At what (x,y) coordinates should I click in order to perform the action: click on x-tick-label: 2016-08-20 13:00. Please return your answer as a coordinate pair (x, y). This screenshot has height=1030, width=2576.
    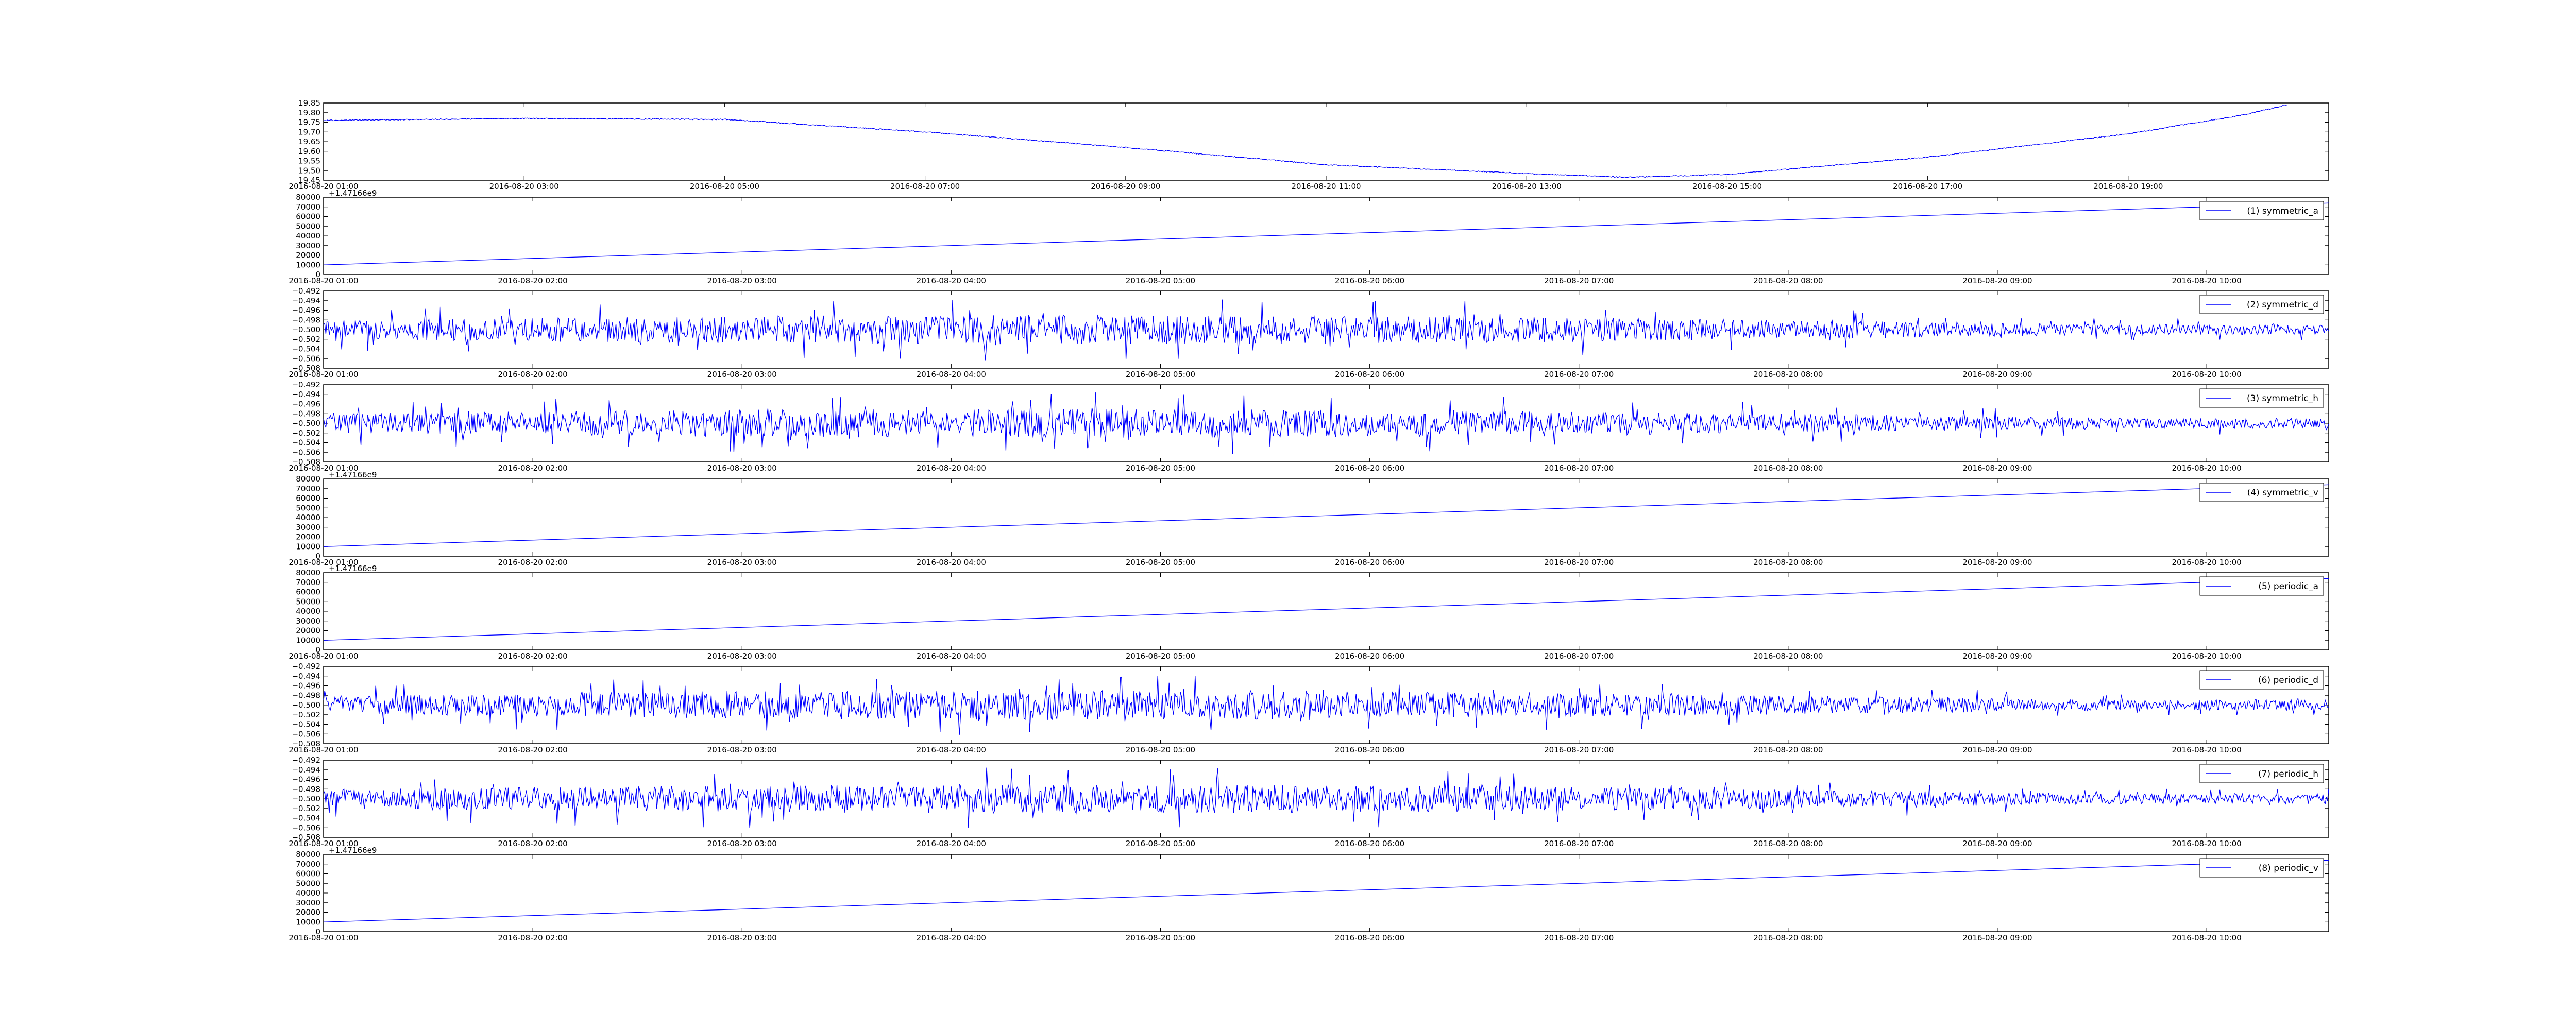
    Looking at the image, I should click on (1527, 187).